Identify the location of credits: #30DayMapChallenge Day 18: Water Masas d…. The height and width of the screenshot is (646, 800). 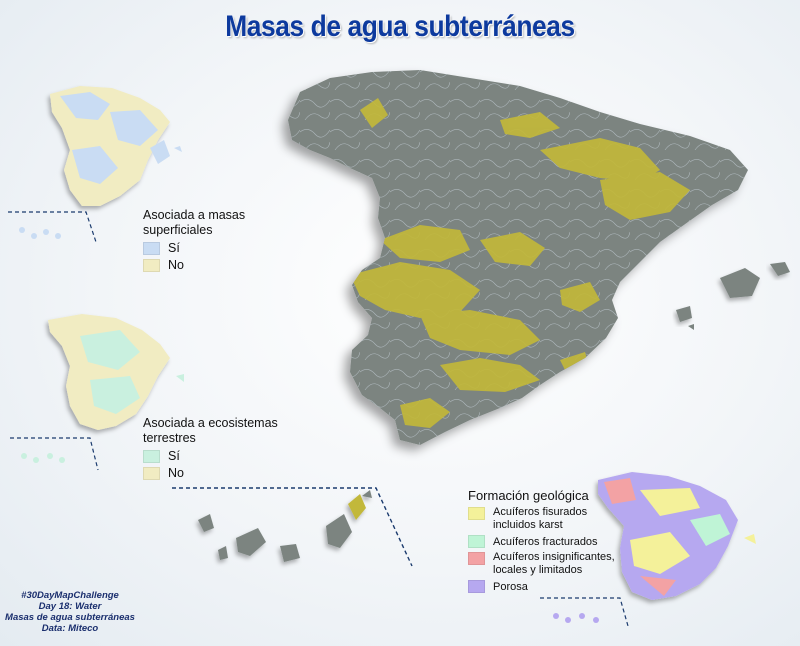
(70, 612).